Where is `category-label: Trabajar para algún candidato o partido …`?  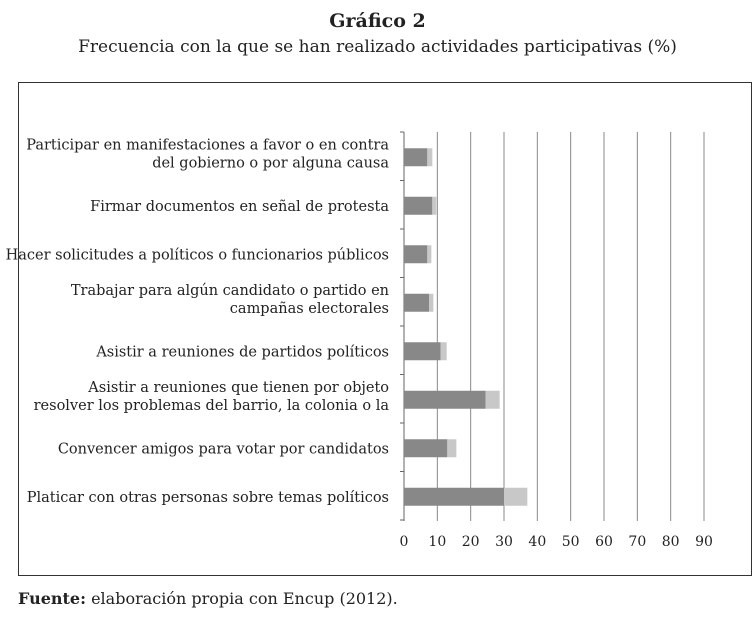 category-label: Trabajar para algún candidato o partido … is located at coordinates (230, 291).